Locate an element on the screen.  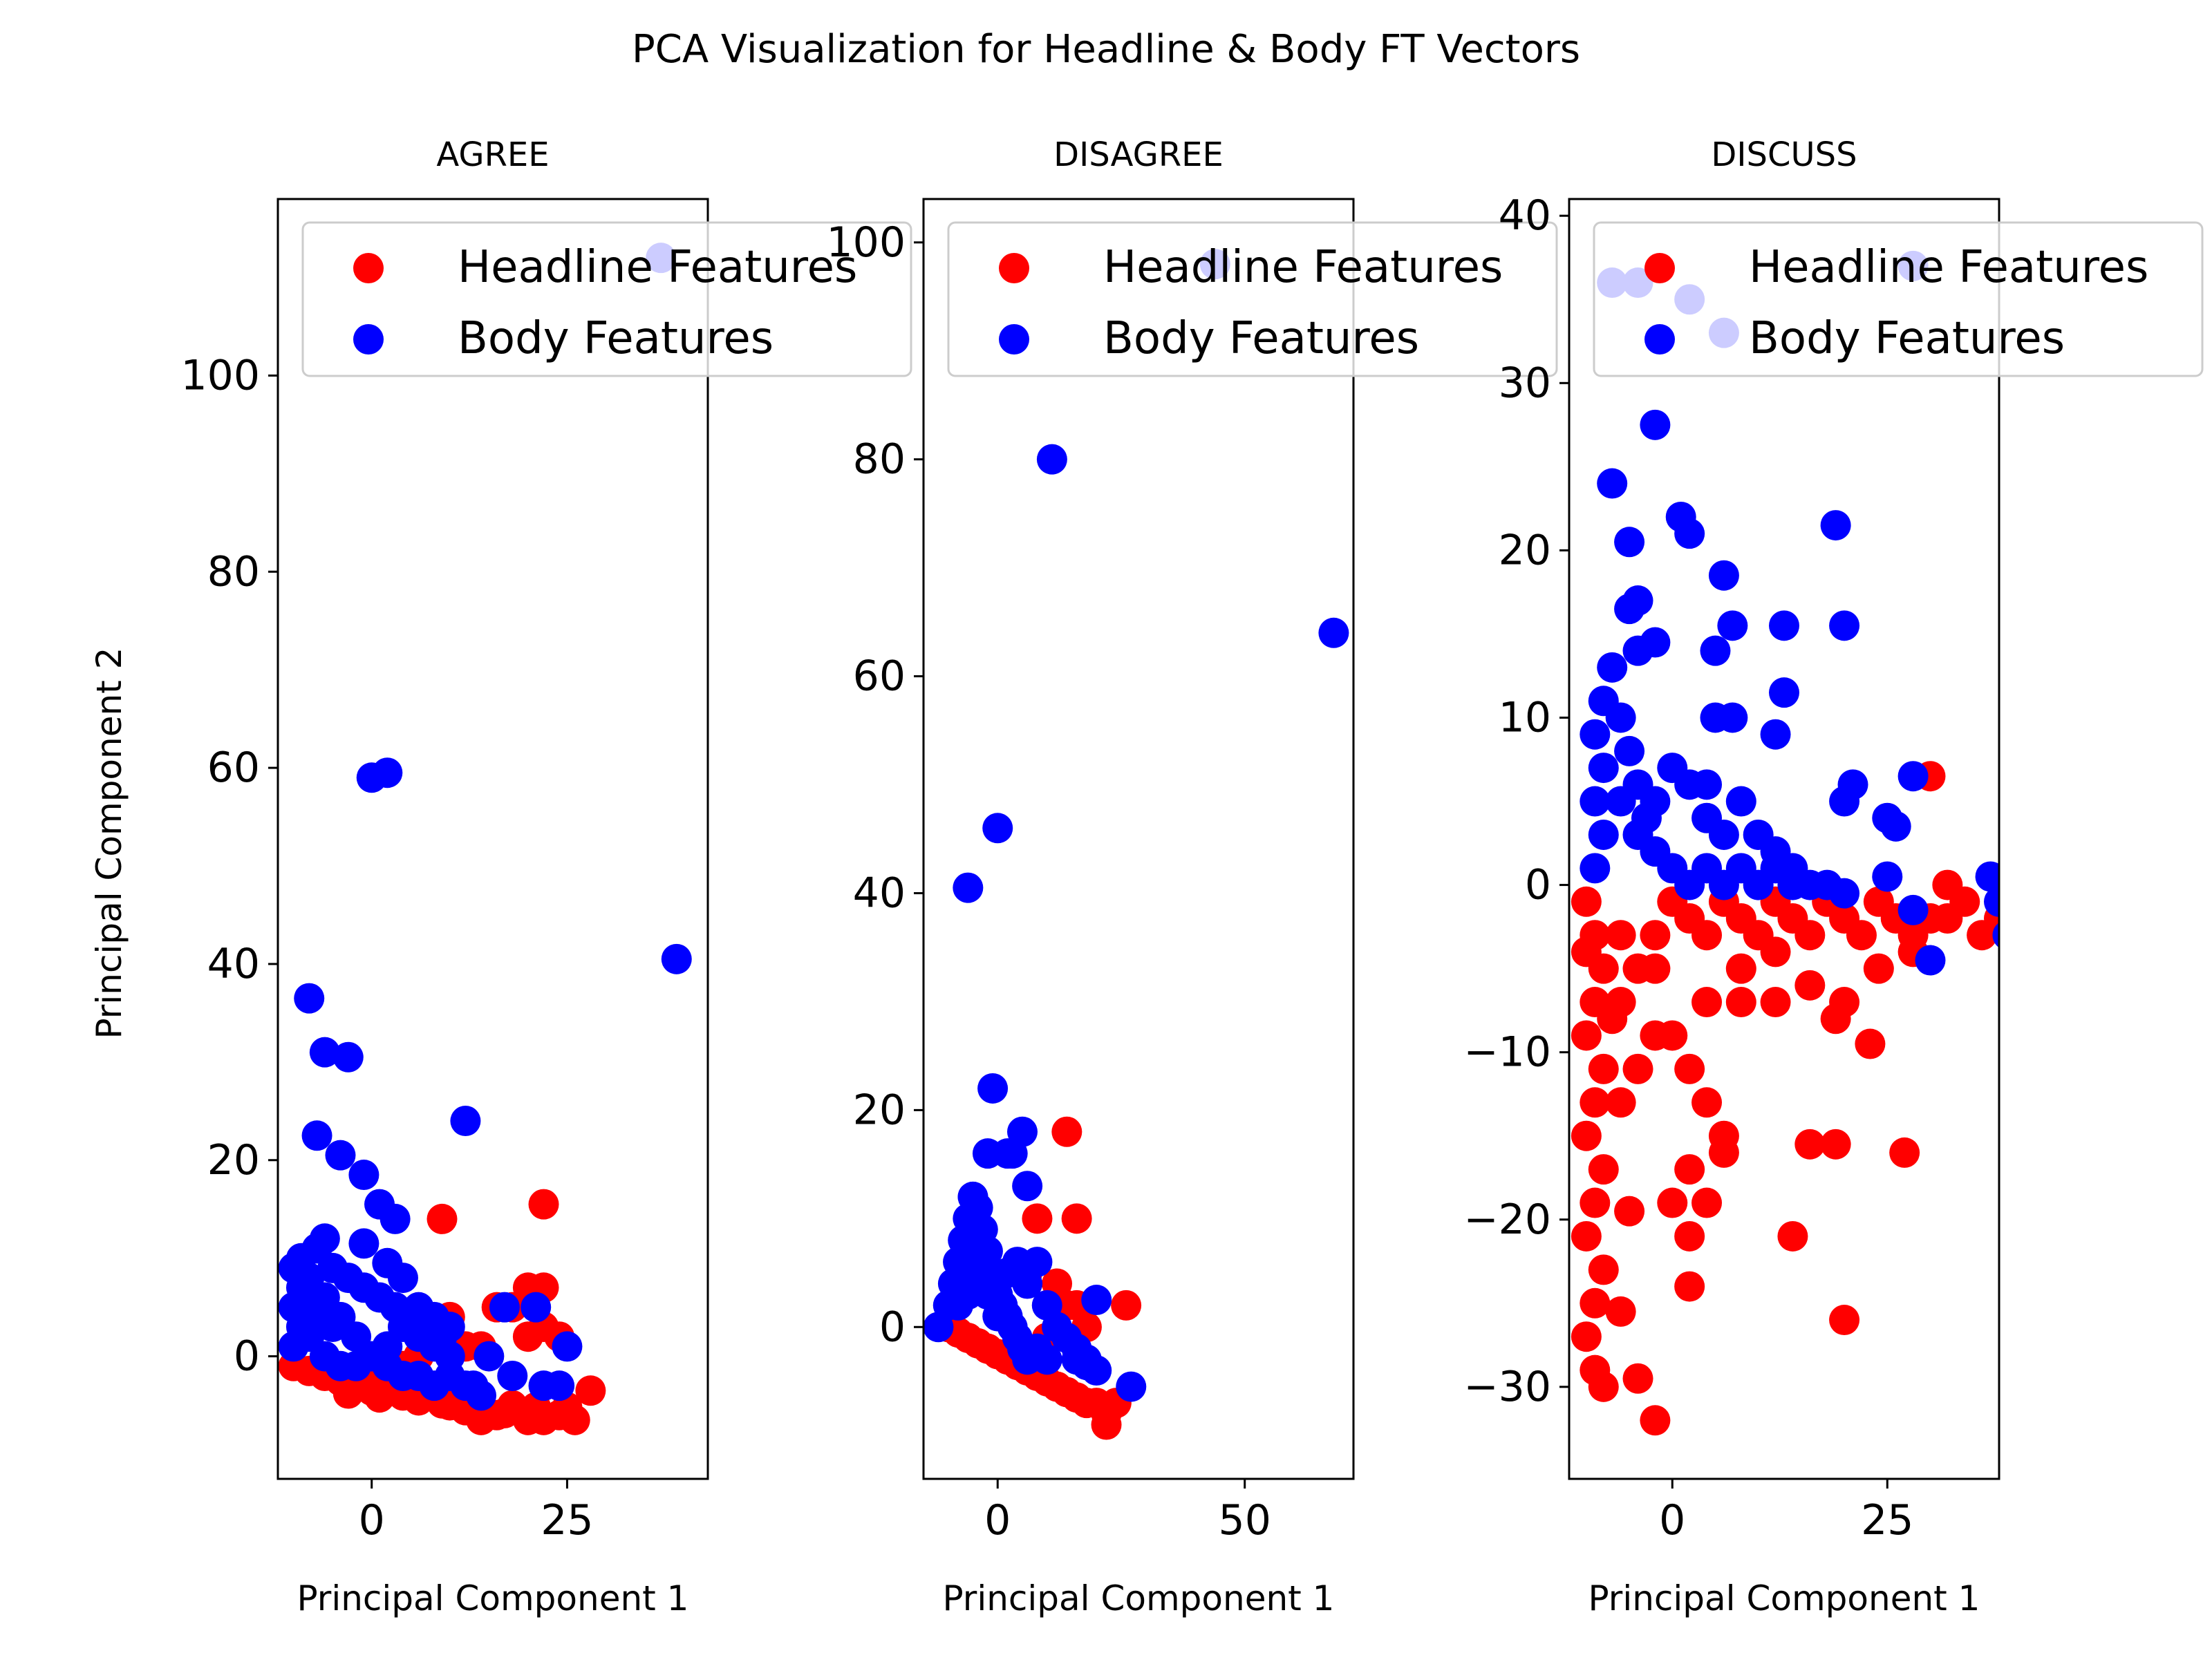
legend-marker-body-features is located at coordinates (368, 339).